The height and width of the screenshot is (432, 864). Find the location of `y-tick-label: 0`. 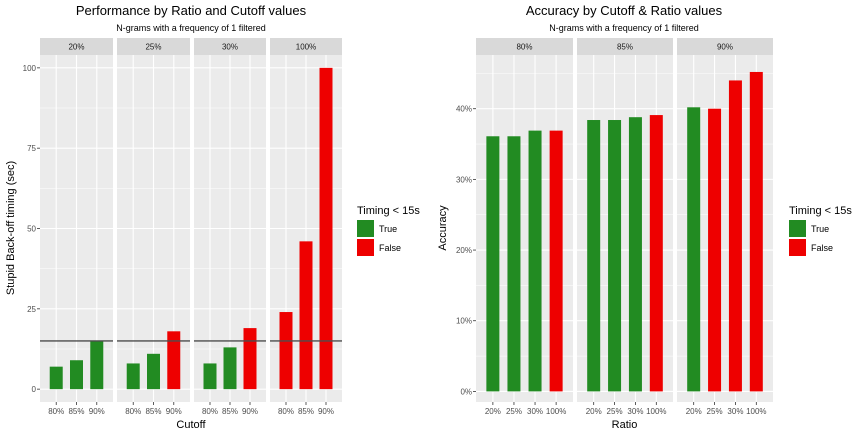

y-tick-label: 0 is located at coordinates (34, 389).